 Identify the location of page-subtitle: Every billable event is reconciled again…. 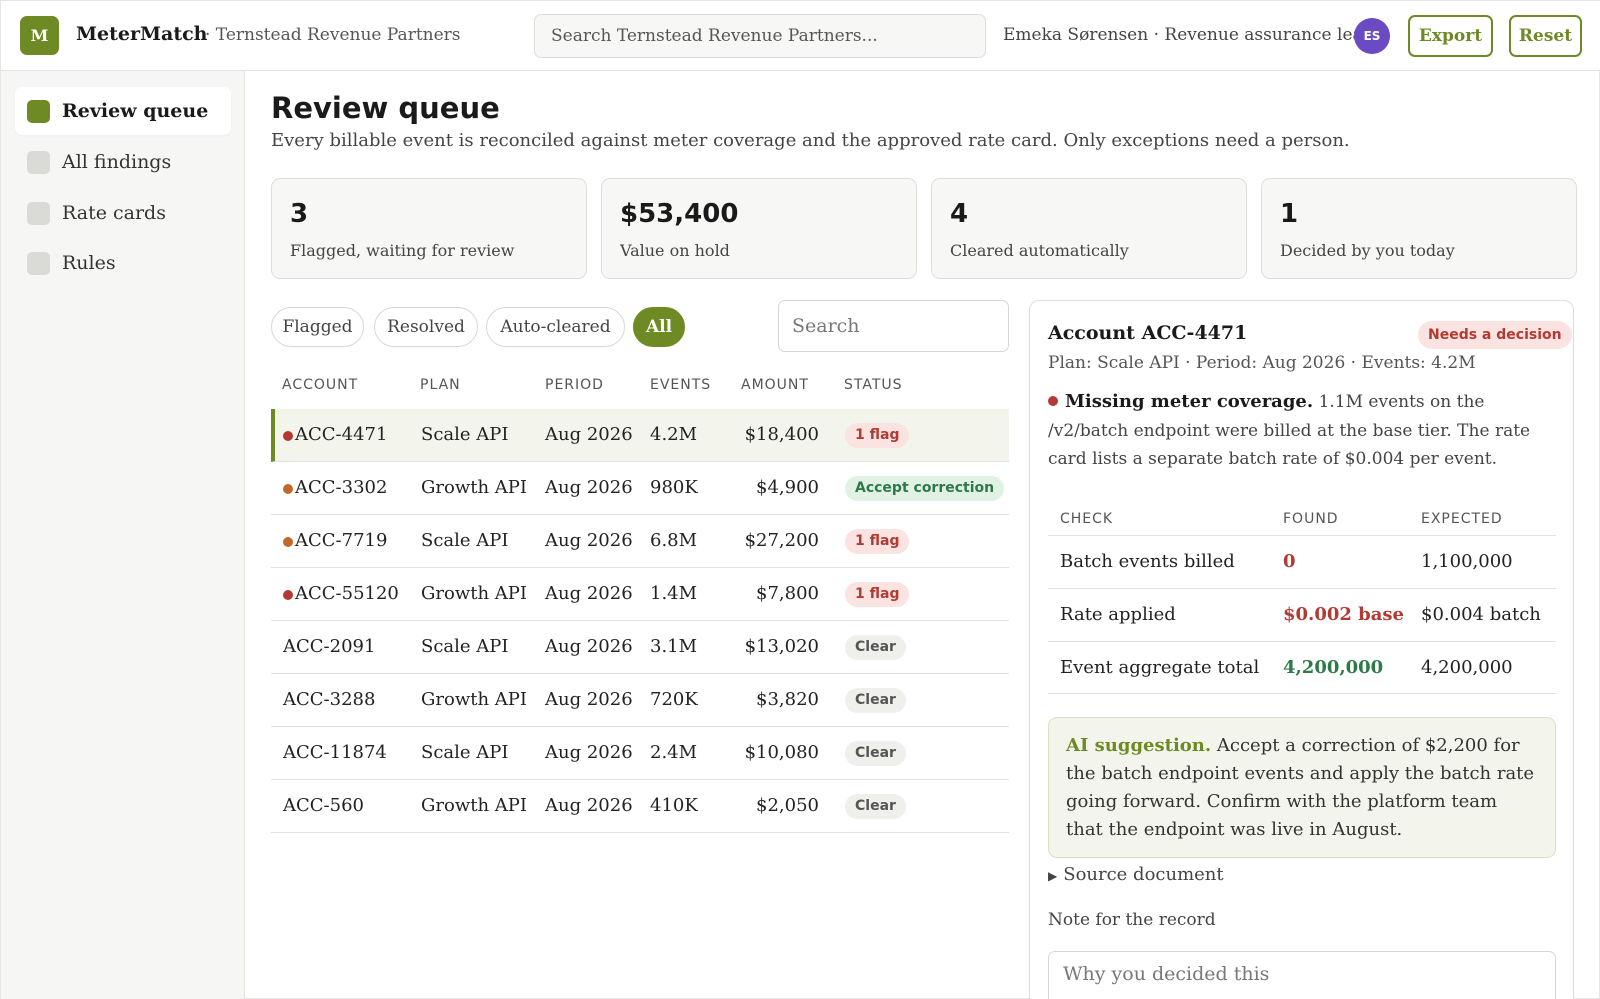
(810, 140).